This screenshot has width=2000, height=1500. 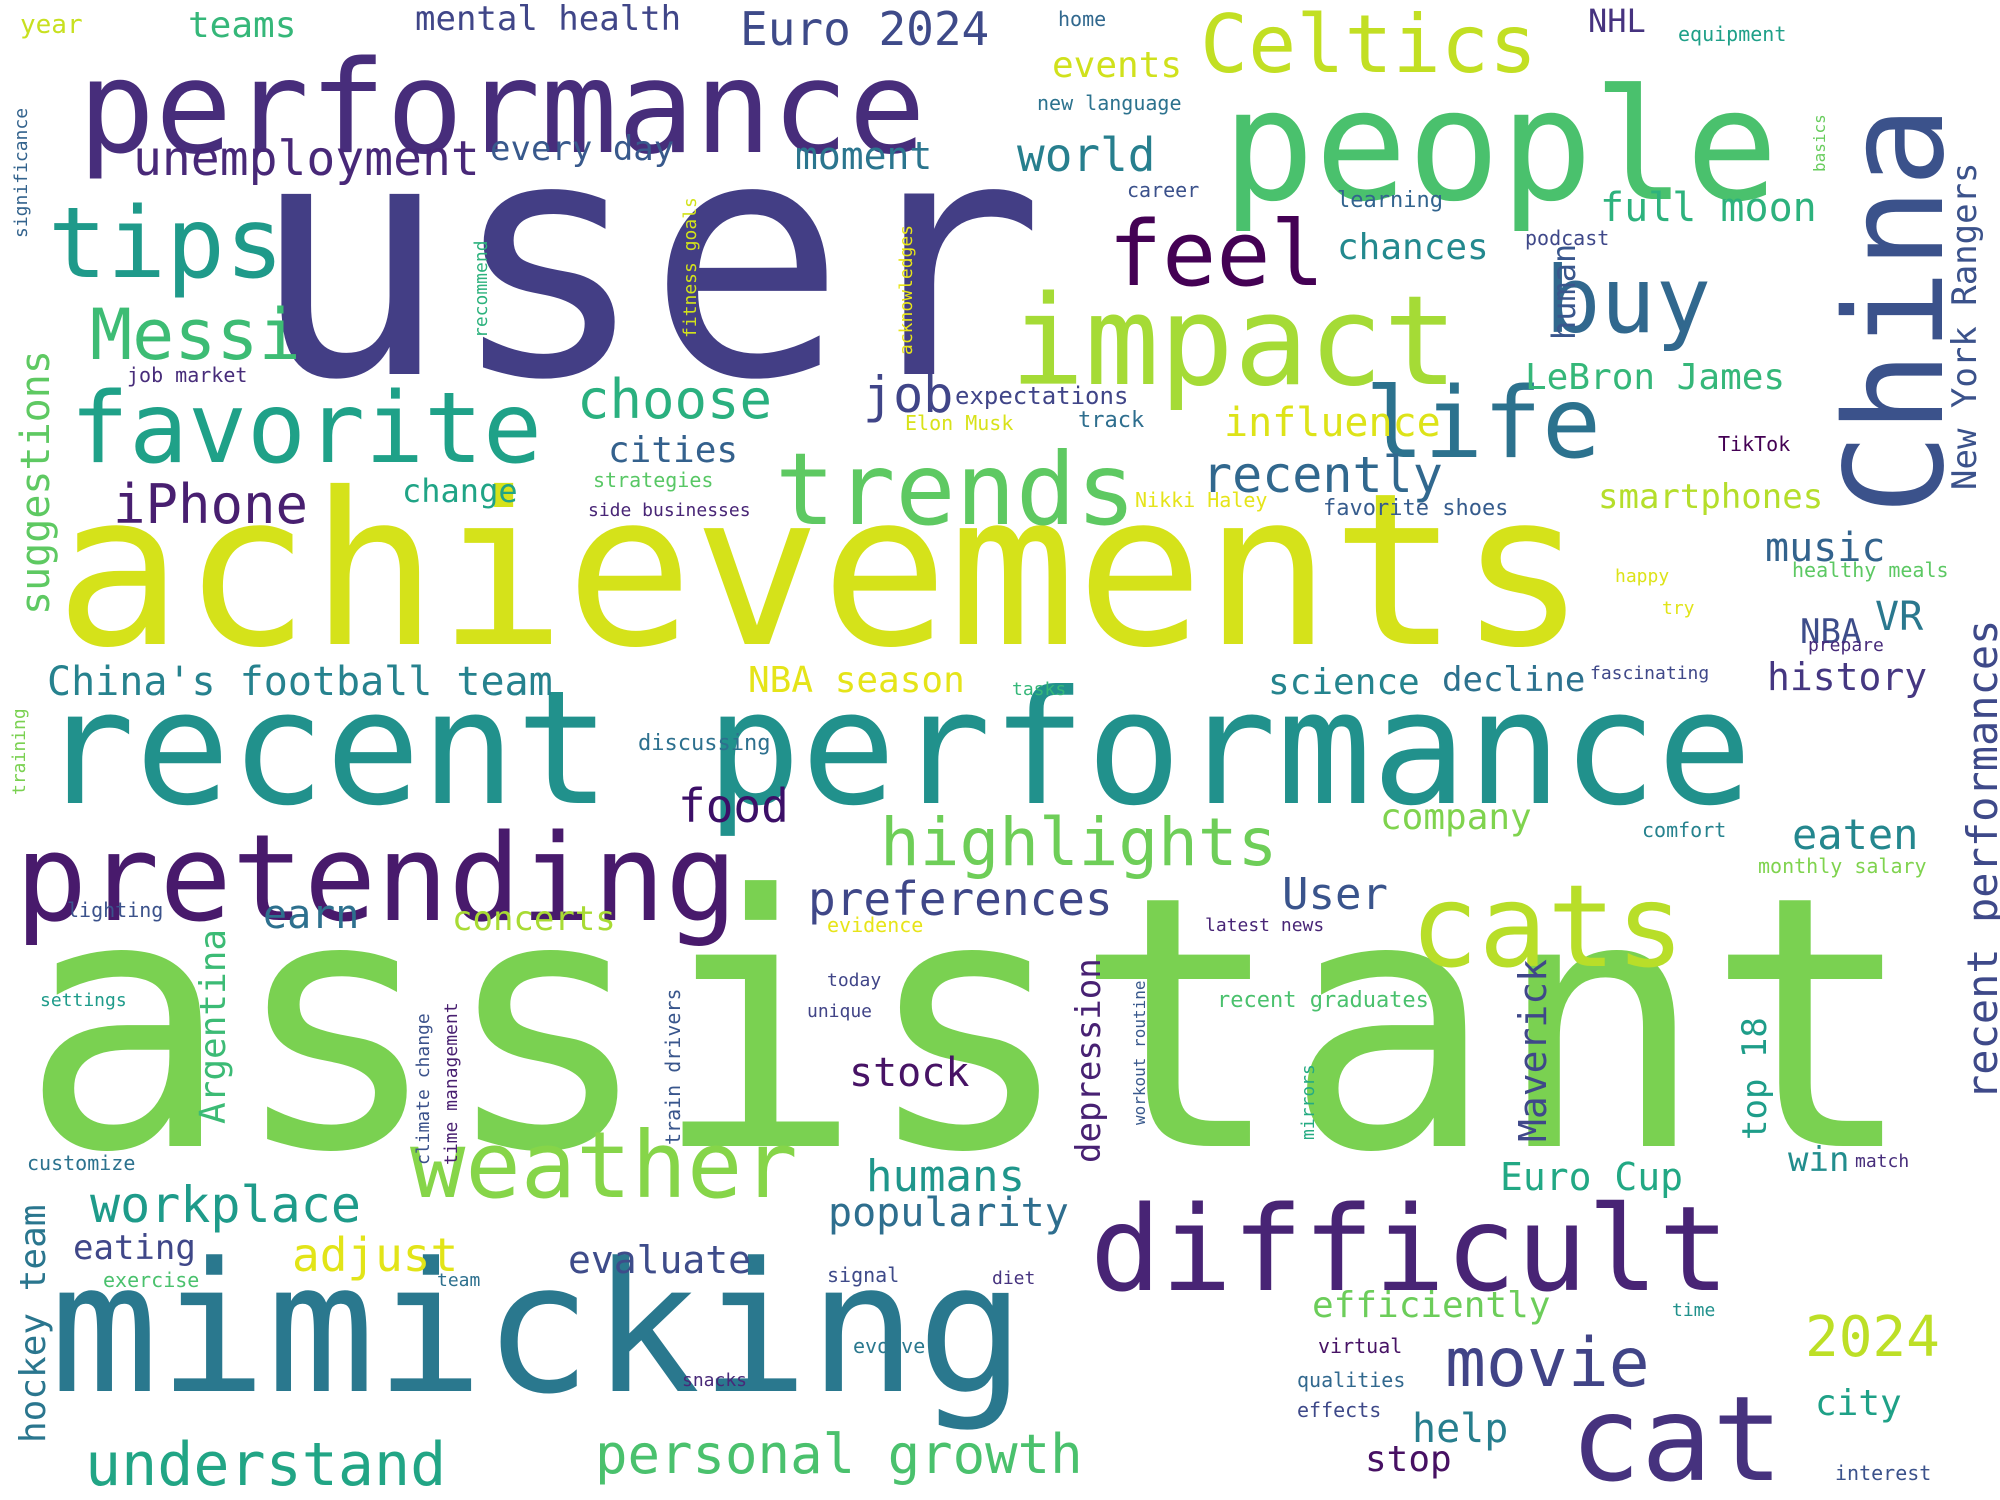 I want to click on word-track: track, so click(x=1111, y=420).